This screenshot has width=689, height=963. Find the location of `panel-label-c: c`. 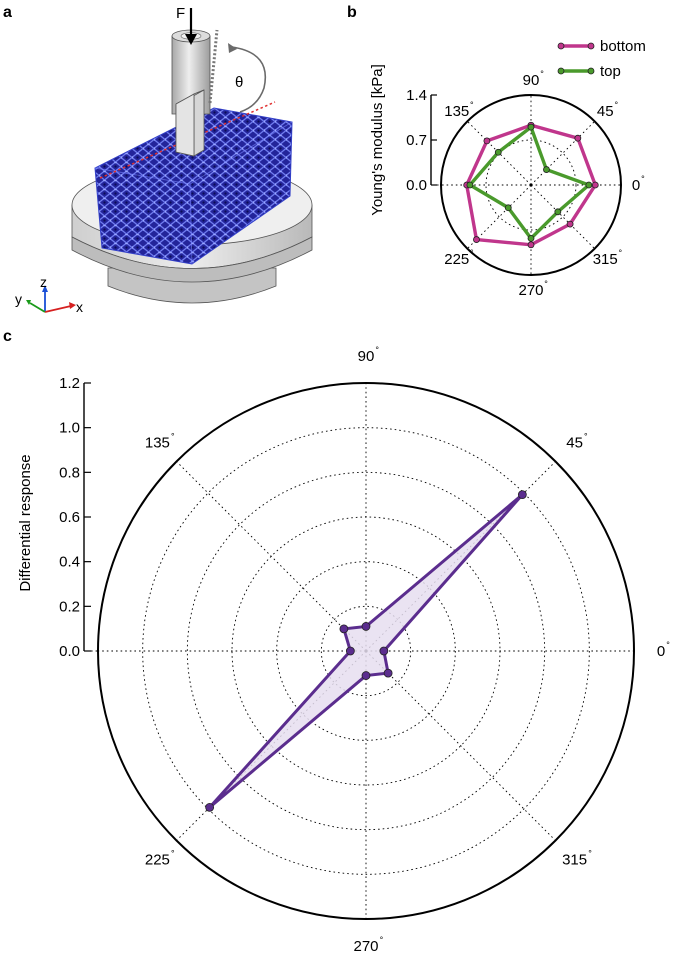

panel-label-c: c is located at coordinates (7, 336).